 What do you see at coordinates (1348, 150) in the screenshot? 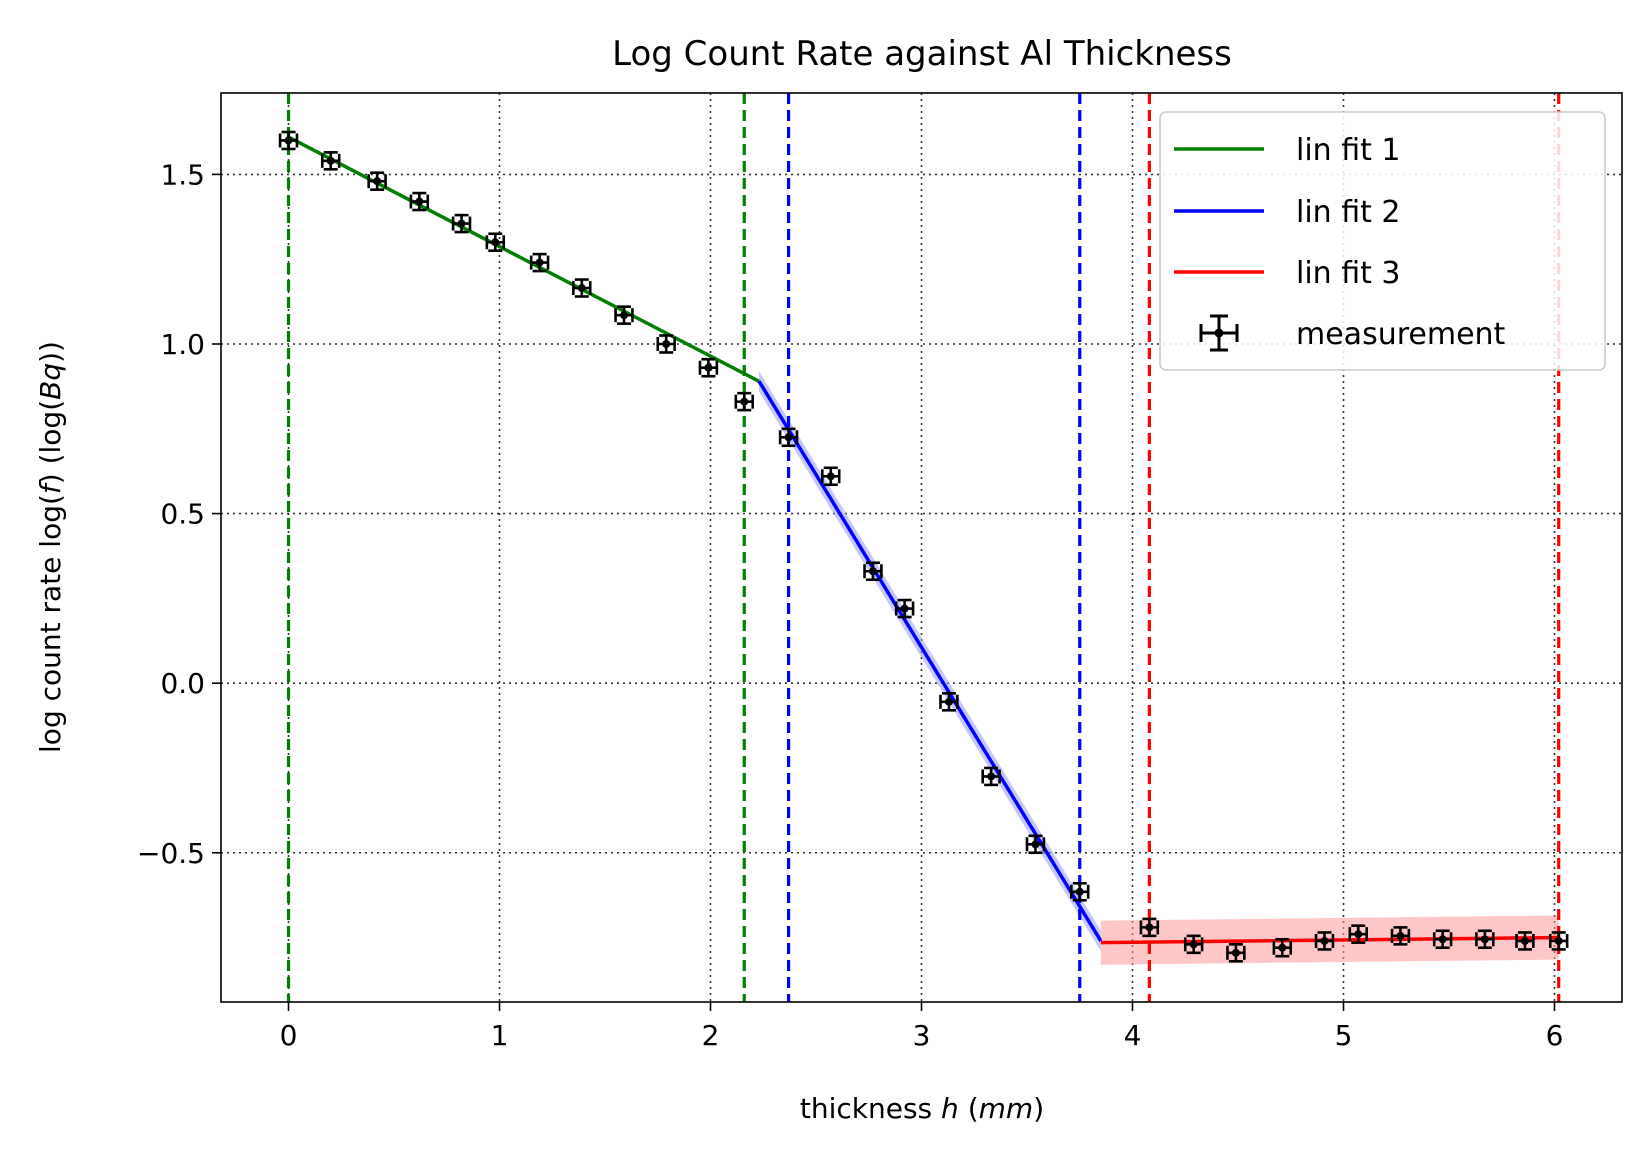
I see `legend-label-lin-fit-1: lin fit 1` at bounding box center [1348, 150].